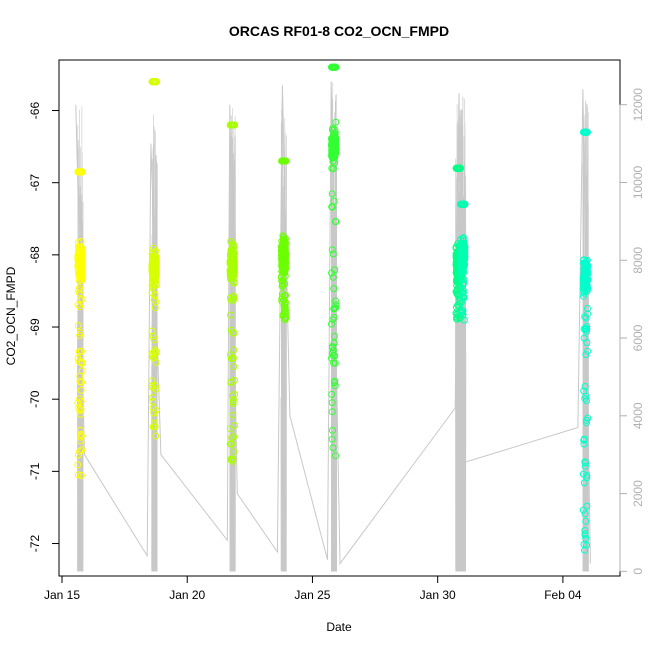 This screenshot has width=650, height=650. Describe the element at coordinates (638, 571) in the screenshot. I see `y2-tick-label: 0` at that location.